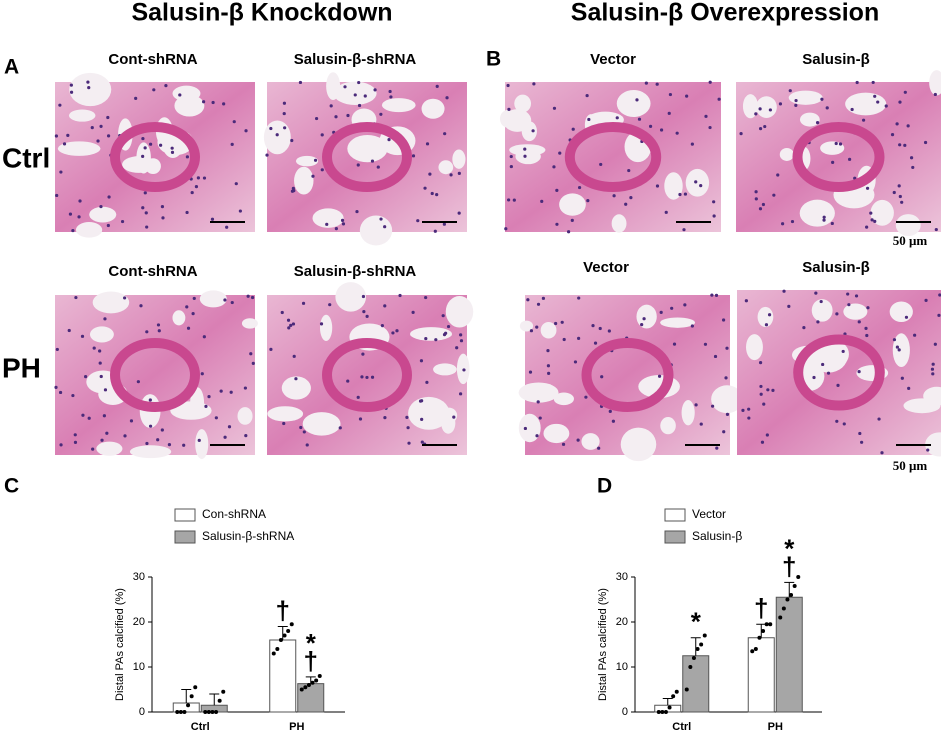 This screenshot has width=941, height=733. What do you see at coordinates (493, 59) in the screenshot?
I see `panel-letter: B` at bounding box center [493, 59].